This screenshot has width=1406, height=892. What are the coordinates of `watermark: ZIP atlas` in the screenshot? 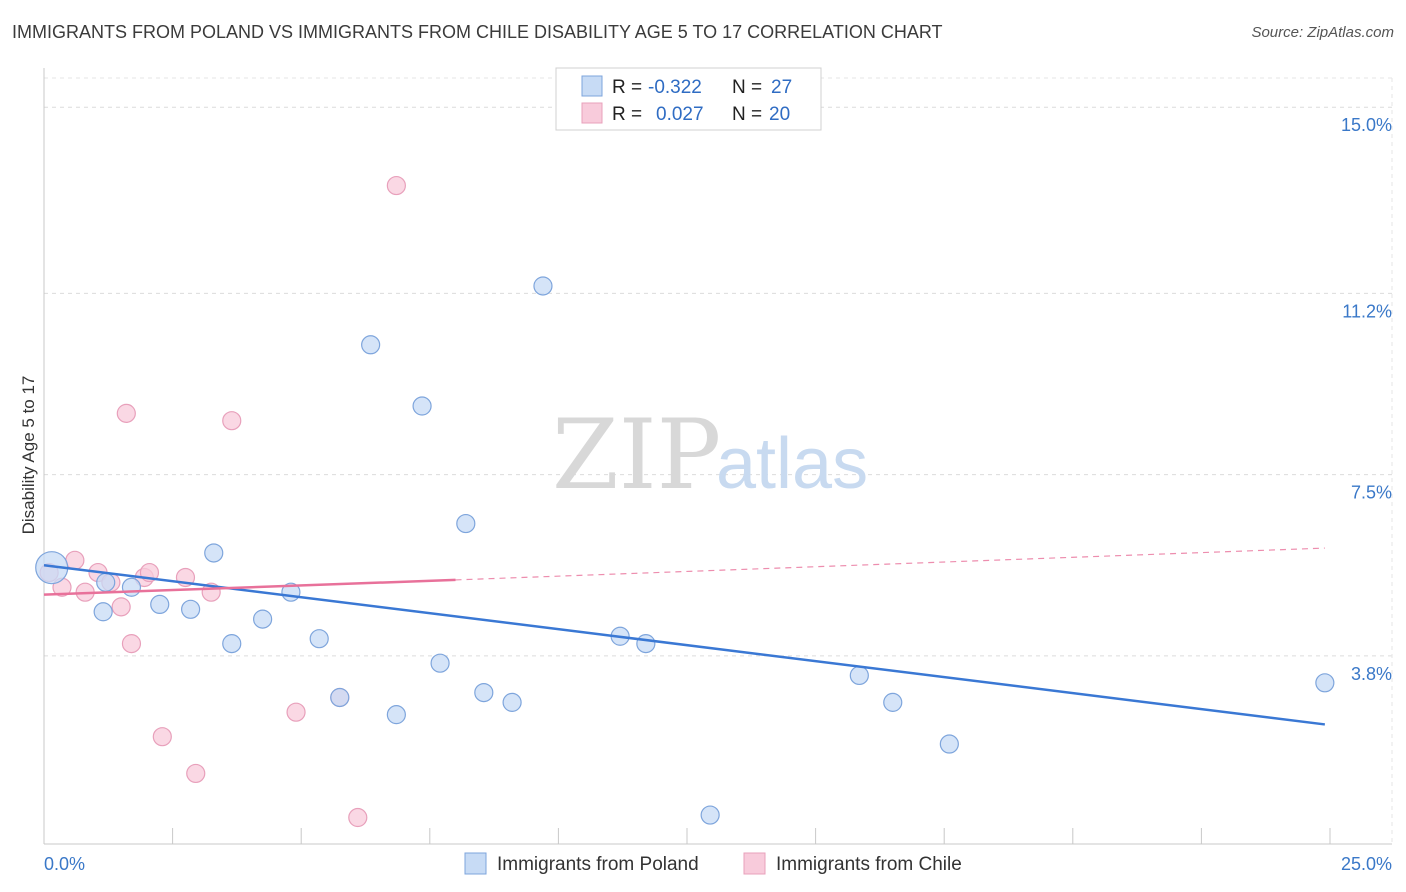 It's located at (710, 455).